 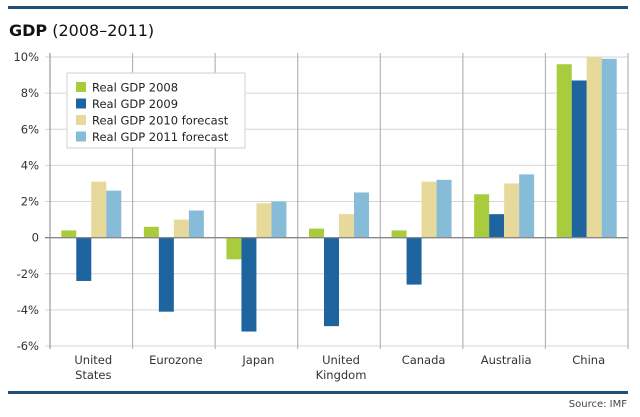 What do you see at coordinates (135, 104) in the screenshot?
I see `legend-label: Real GDP 2009` at bounding box center [135, 104].